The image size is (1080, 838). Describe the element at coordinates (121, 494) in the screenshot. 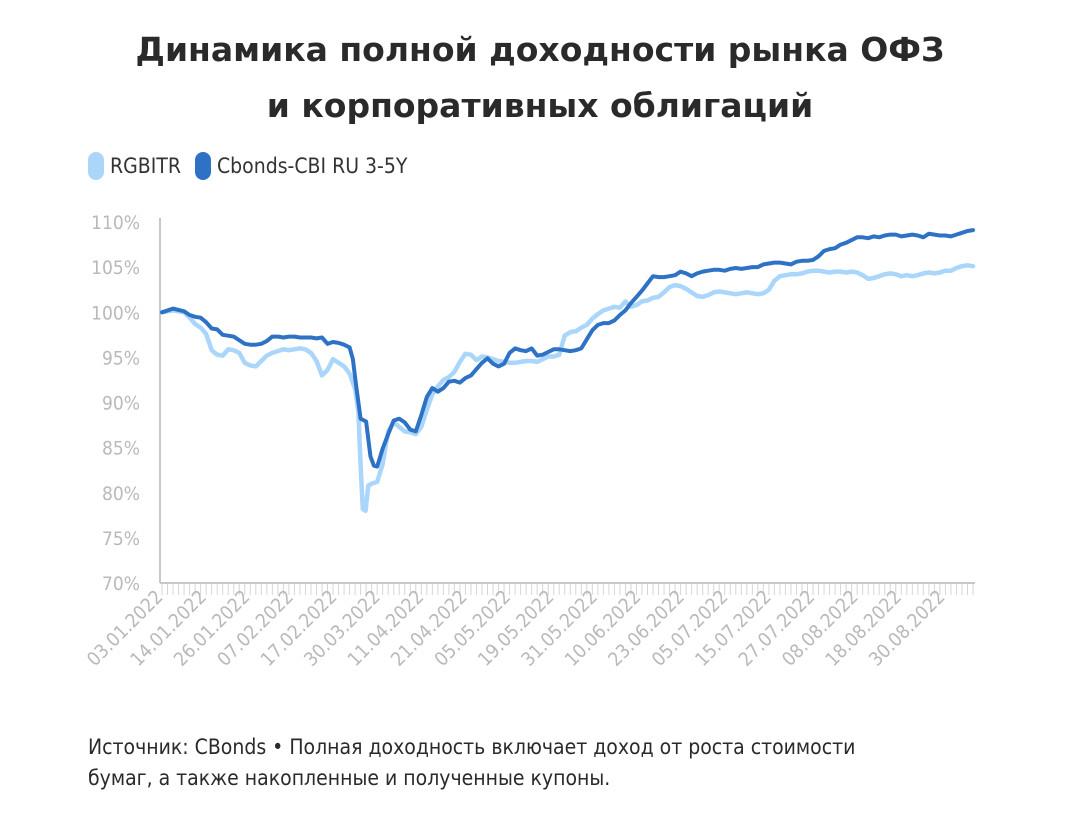

I see `y-tick-label: 80%` at that location.